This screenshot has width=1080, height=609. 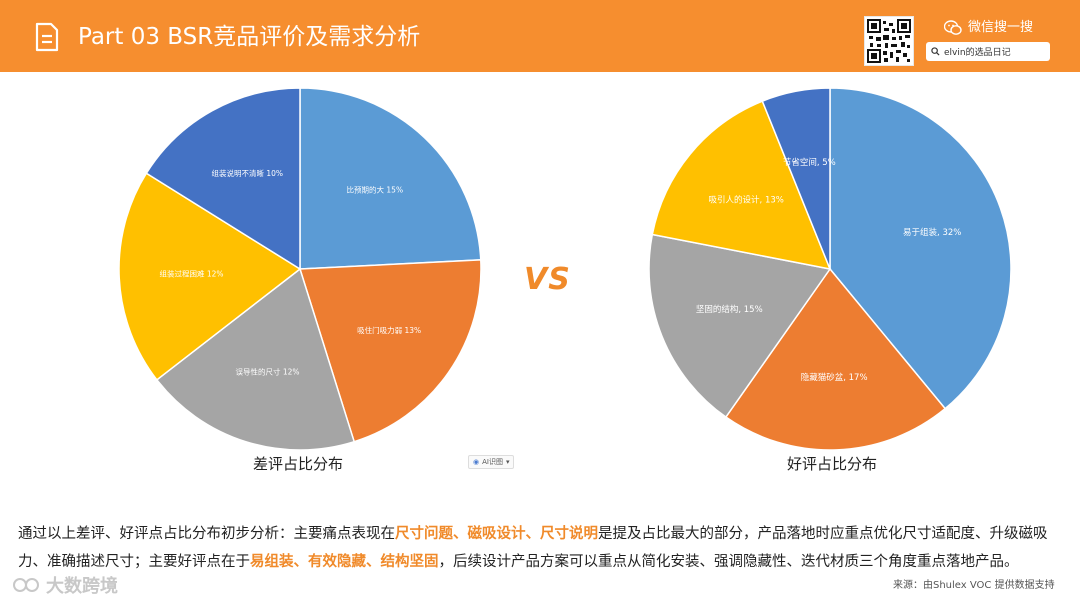 I want to click on header-bar: Part 03 BSR竞品评价及需求分析, so click(x=540, y=36).